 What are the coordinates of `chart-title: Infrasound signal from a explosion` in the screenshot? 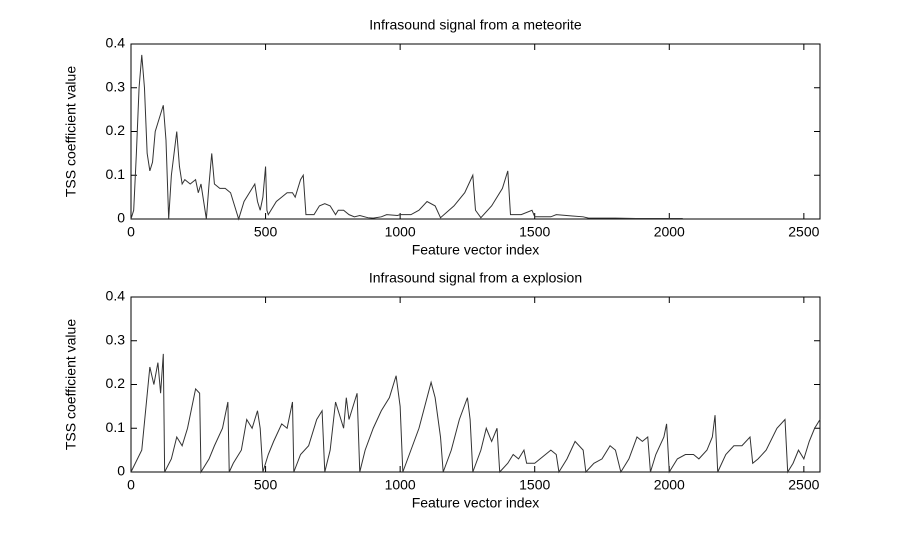 It's located at (475, 278).